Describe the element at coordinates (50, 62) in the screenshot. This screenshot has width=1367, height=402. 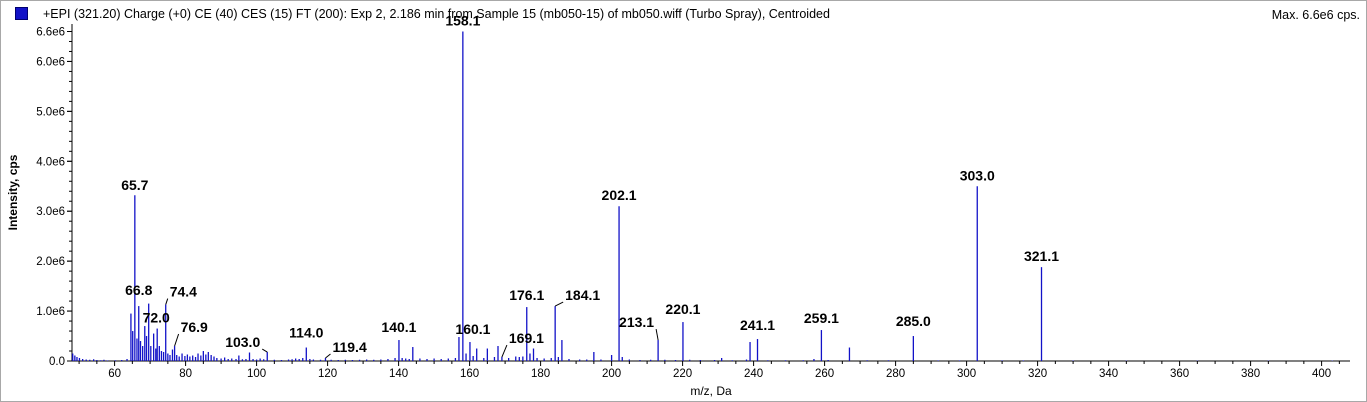
I see `y-tick-label: 6.0e6` at that location.